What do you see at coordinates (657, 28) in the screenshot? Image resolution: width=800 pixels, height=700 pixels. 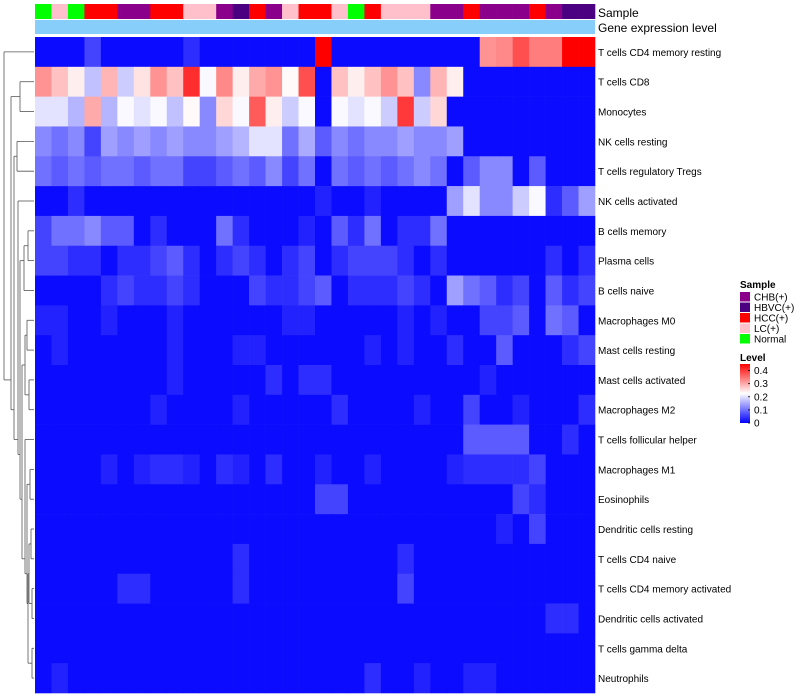 I see `track-label-gene-expression: Gene expression level` at bounding box center [657, 28].